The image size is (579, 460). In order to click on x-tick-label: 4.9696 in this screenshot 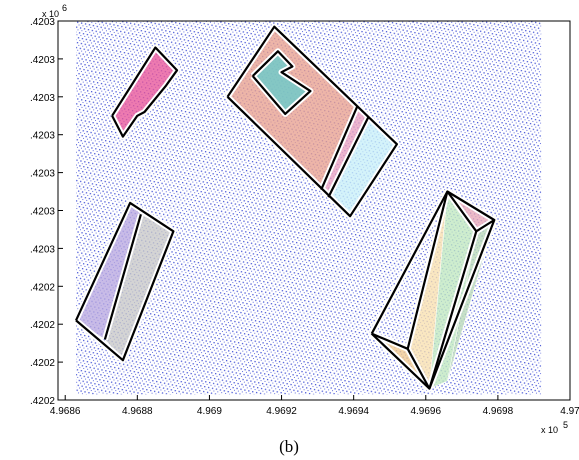, I will do `click(425, 411)`.